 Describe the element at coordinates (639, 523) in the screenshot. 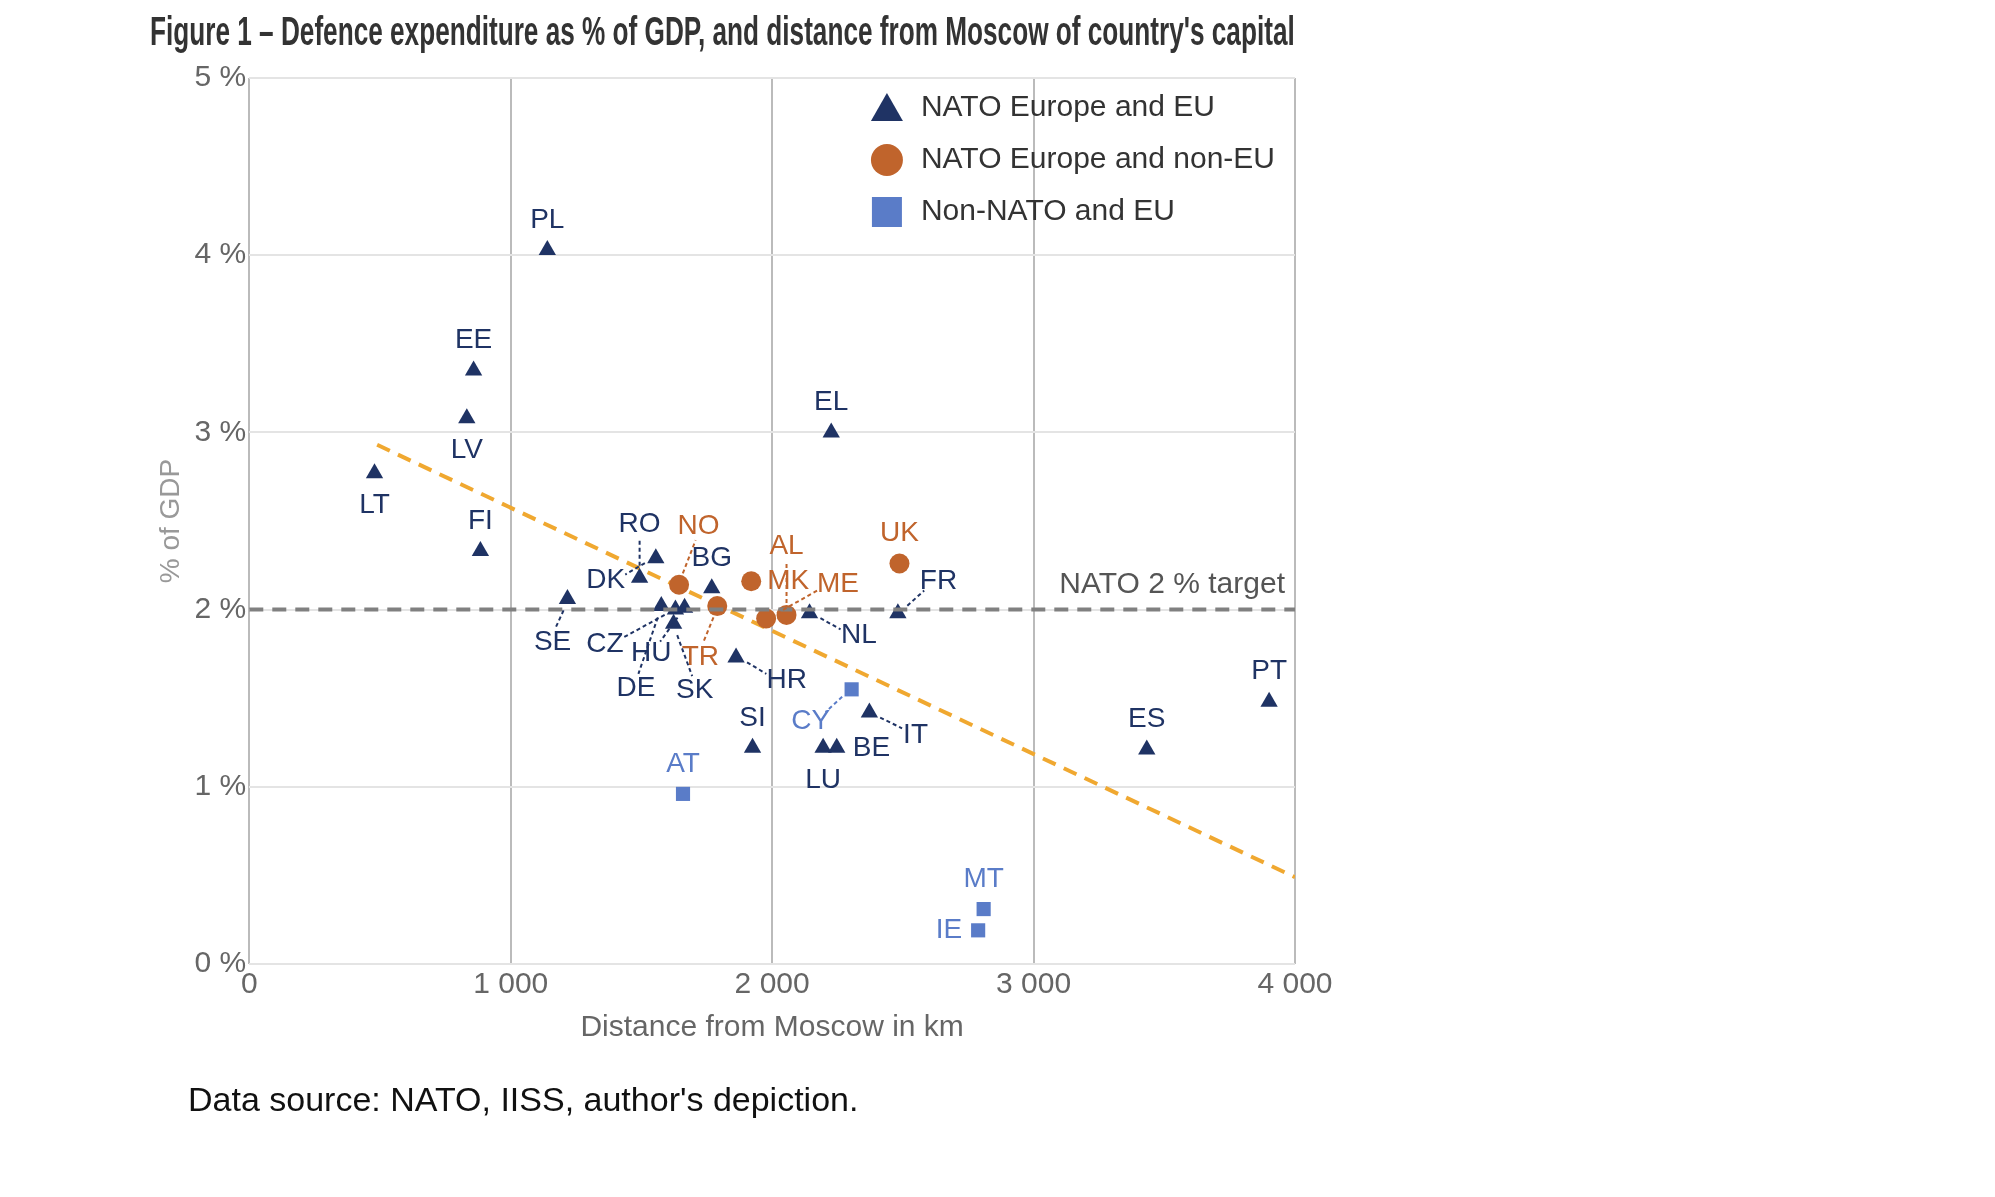

I see `annotation: RO` at that location.